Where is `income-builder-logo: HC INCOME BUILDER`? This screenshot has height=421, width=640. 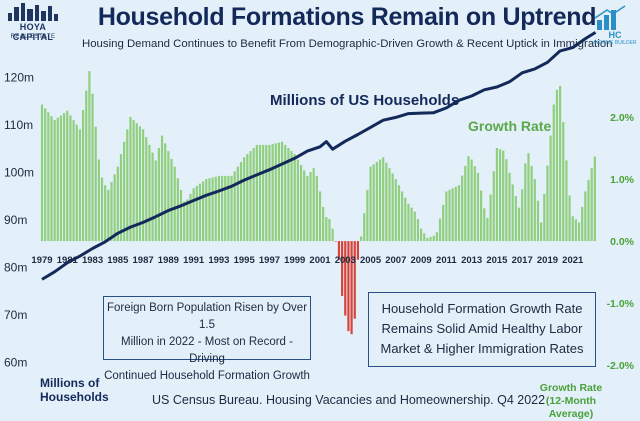
income-builder-logo: HC INCOME BUILDER is located at coordinates (615, 26).